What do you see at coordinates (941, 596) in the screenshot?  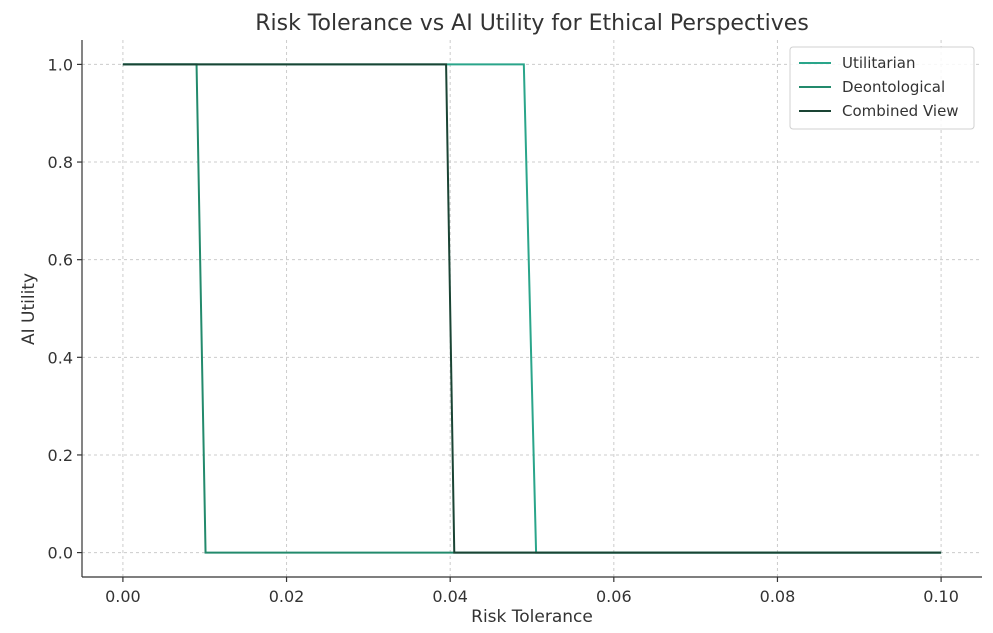 I see `x-tick-label: 0.10` at bounding box center [941, 596].